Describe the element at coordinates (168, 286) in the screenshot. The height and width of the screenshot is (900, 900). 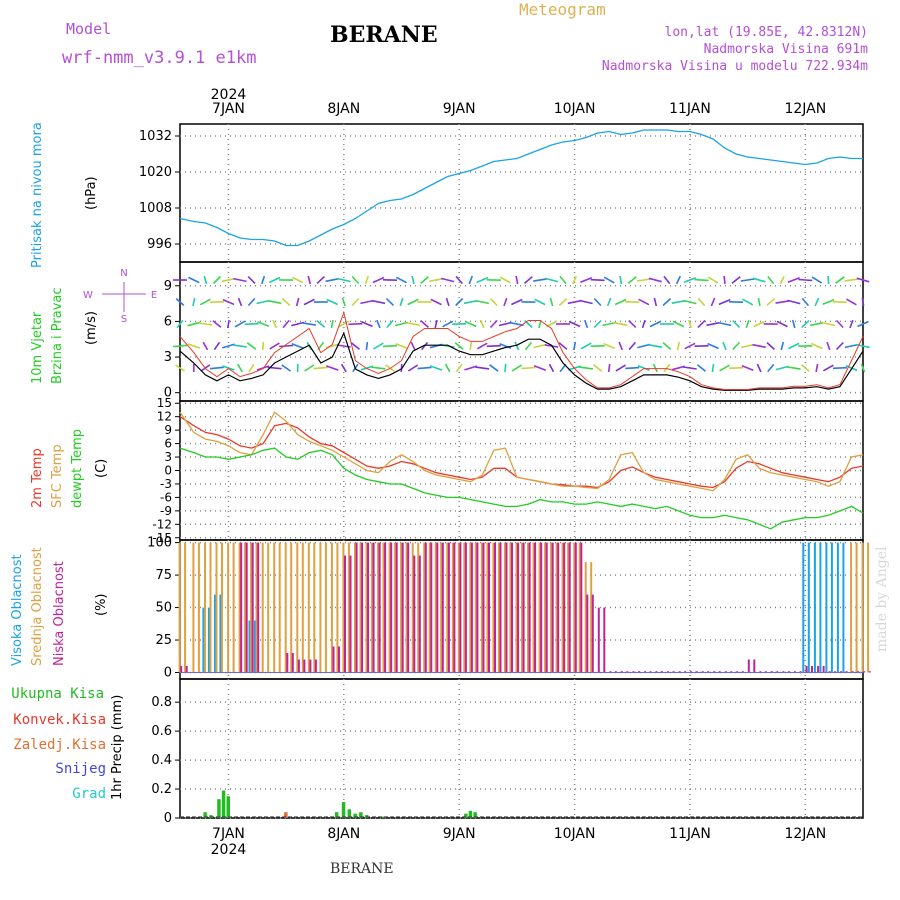
I see `y-tick-label: 9` at that location.